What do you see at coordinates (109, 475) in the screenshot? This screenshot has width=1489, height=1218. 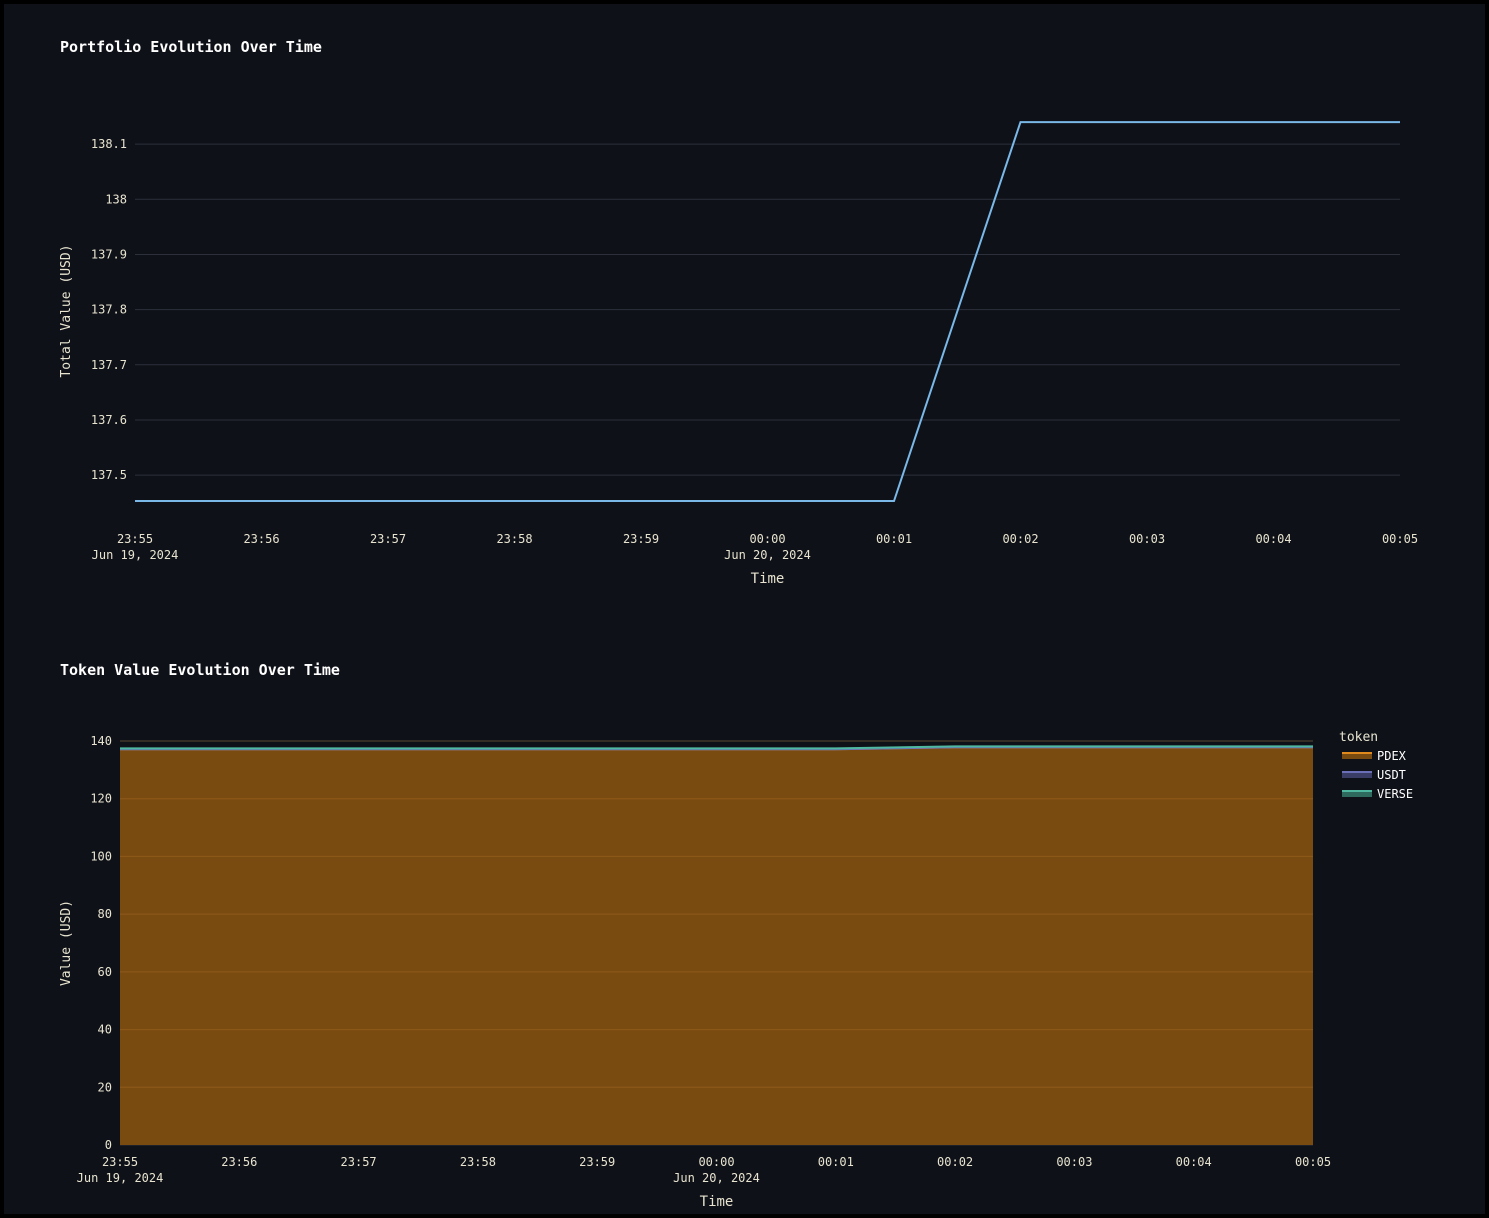 I see `y-tick-label: 137.5` at bounding box center [109, 475].